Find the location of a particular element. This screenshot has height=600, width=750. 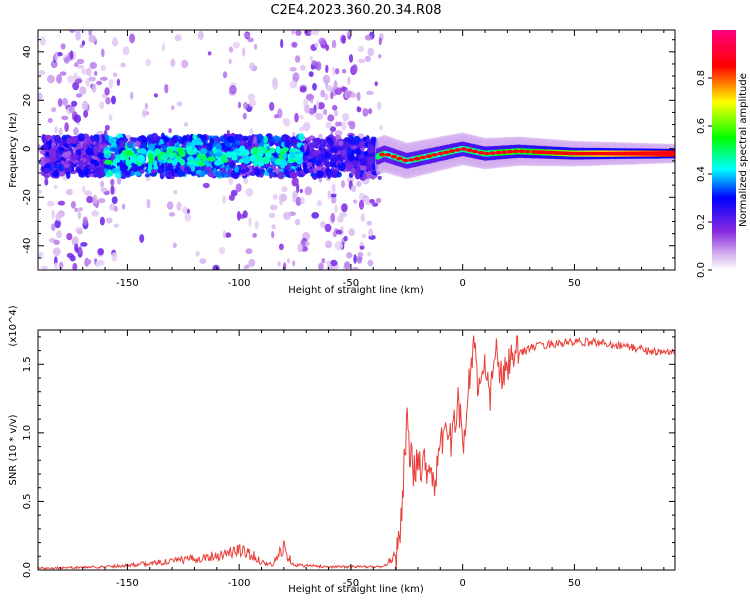

x-tick-label: -100 is located at coordinates (239, 583).